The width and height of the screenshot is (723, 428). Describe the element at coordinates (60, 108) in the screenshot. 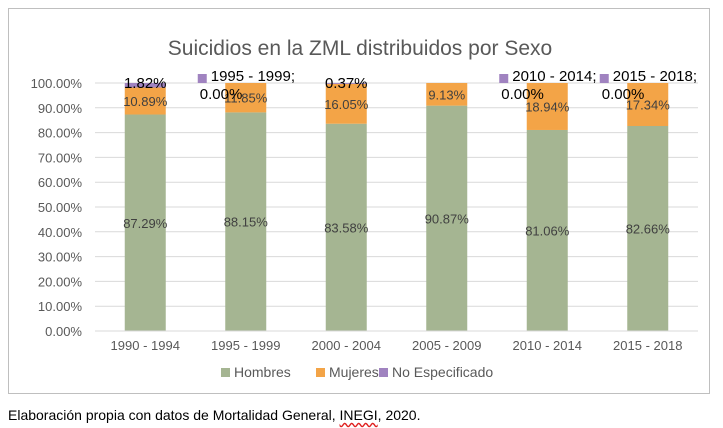

I see `y-tick-label: 90.00%` at that location.